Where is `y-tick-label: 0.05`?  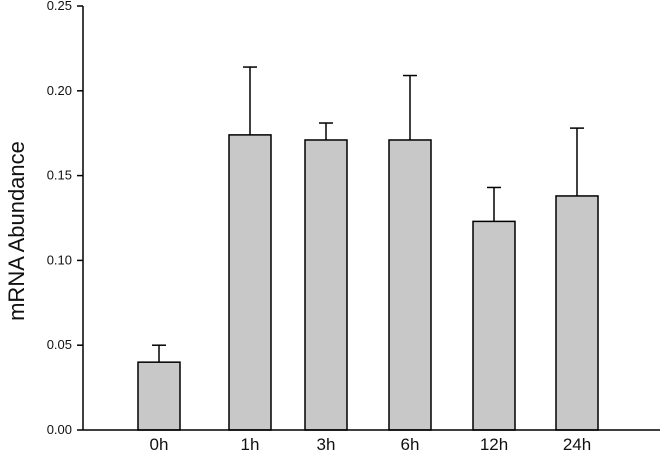
y-tick-label: 0.05 is located at coordinates (59, 344).